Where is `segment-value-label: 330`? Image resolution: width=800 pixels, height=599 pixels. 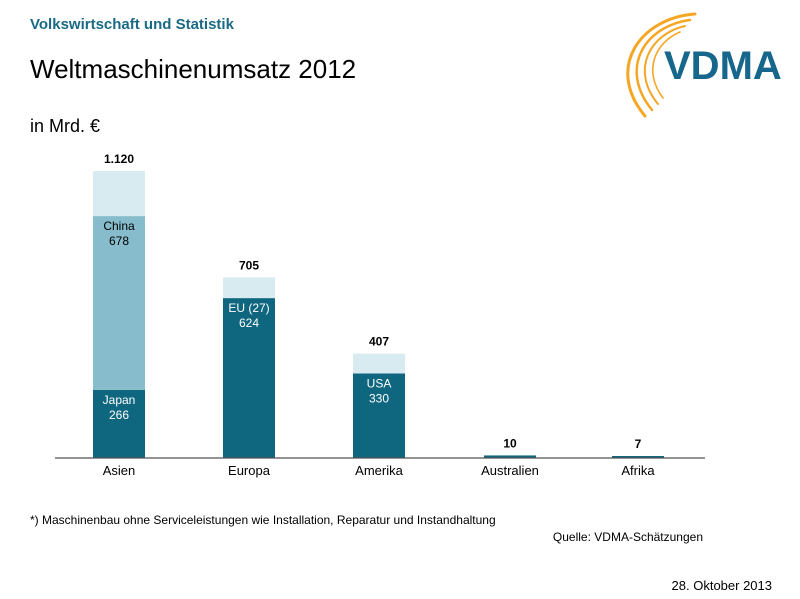
segment-value-label: 330 is located at coordinates (379, 398).